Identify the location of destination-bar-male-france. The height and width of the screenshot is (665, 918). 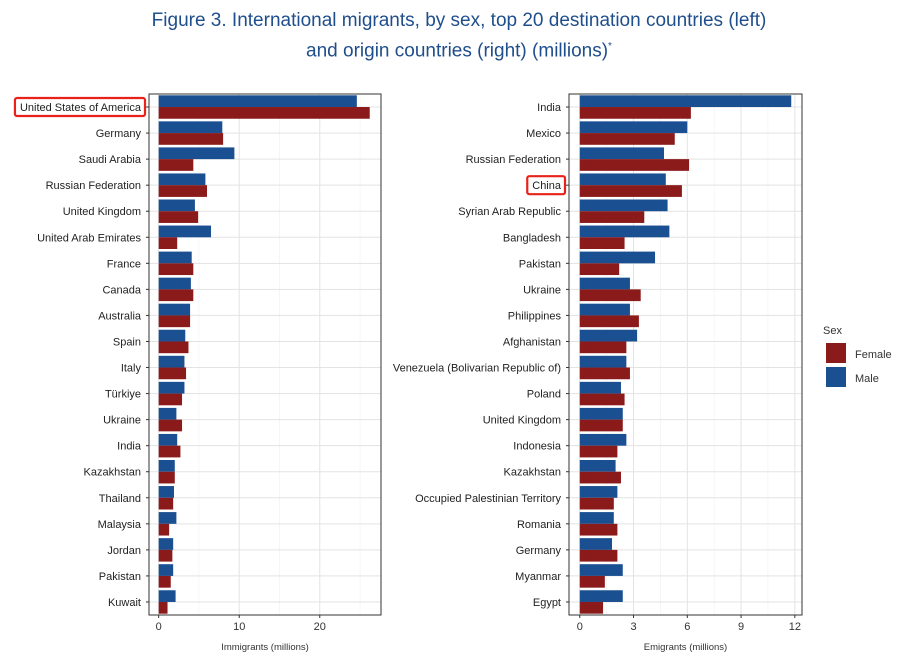
(175, 257).